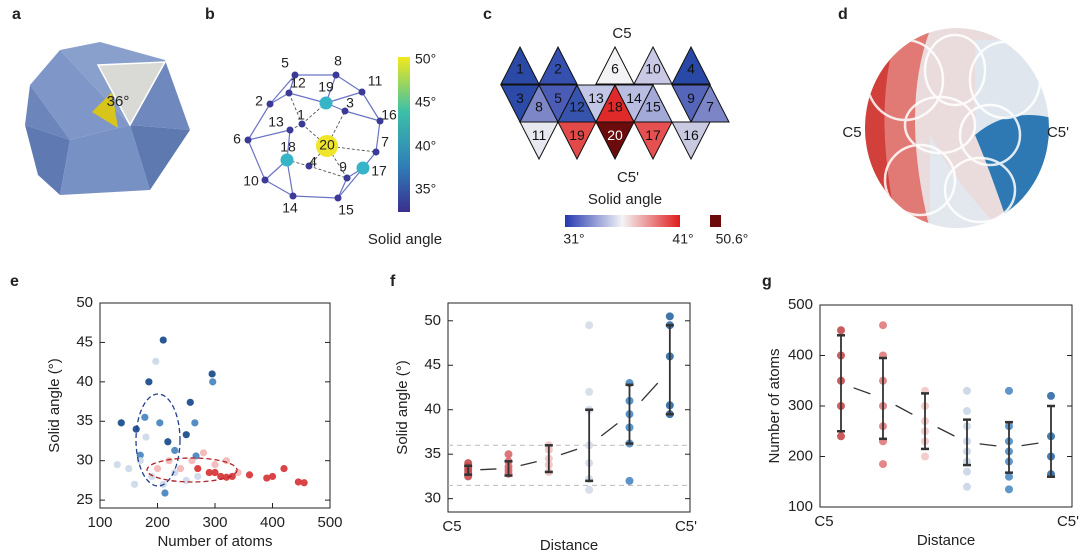 This screenshot has width=1080, height=554. Describe the element at coordinates (487, 14) in the screenshot. I see `panel-label: c` at that location.